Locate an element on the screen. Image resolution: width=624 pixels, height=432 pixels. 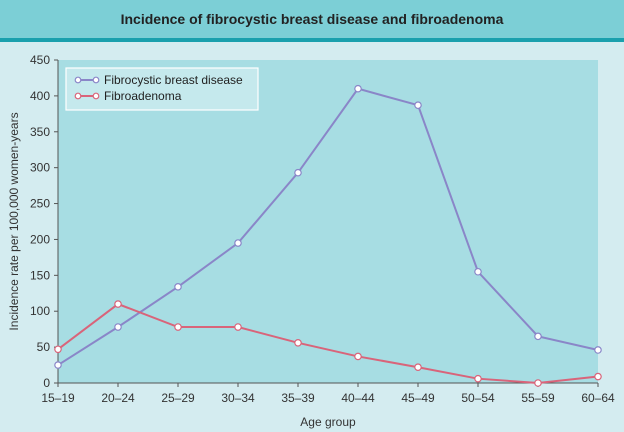
x-tick-label: 35–39 is located at coordinates (298, 398).